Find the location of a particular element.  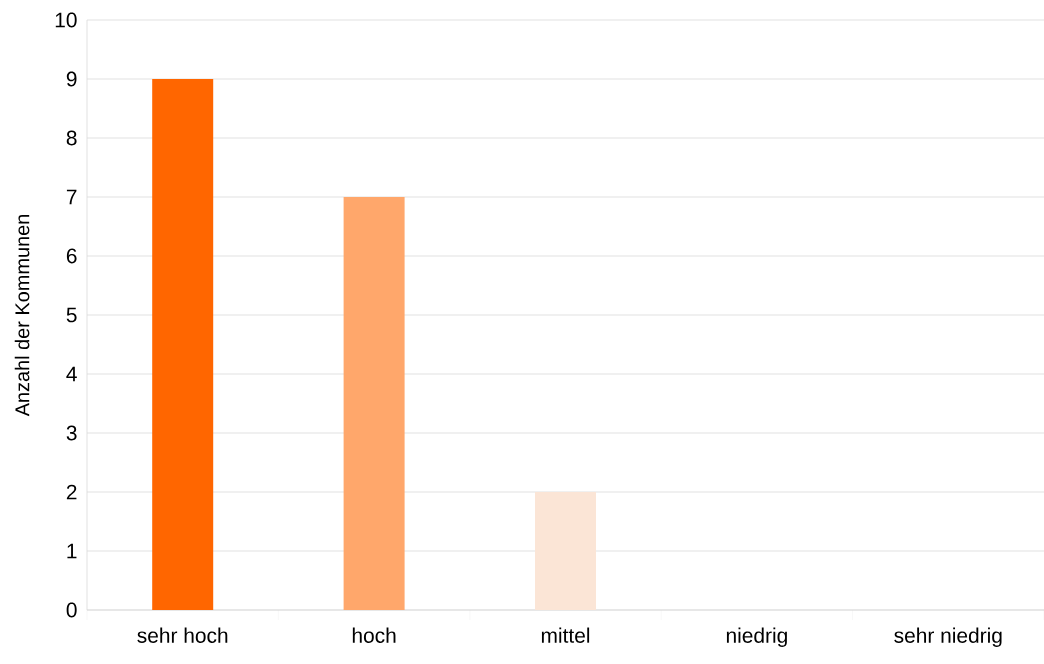

y-tick-label: 8 is located at coordinates (71, 138).